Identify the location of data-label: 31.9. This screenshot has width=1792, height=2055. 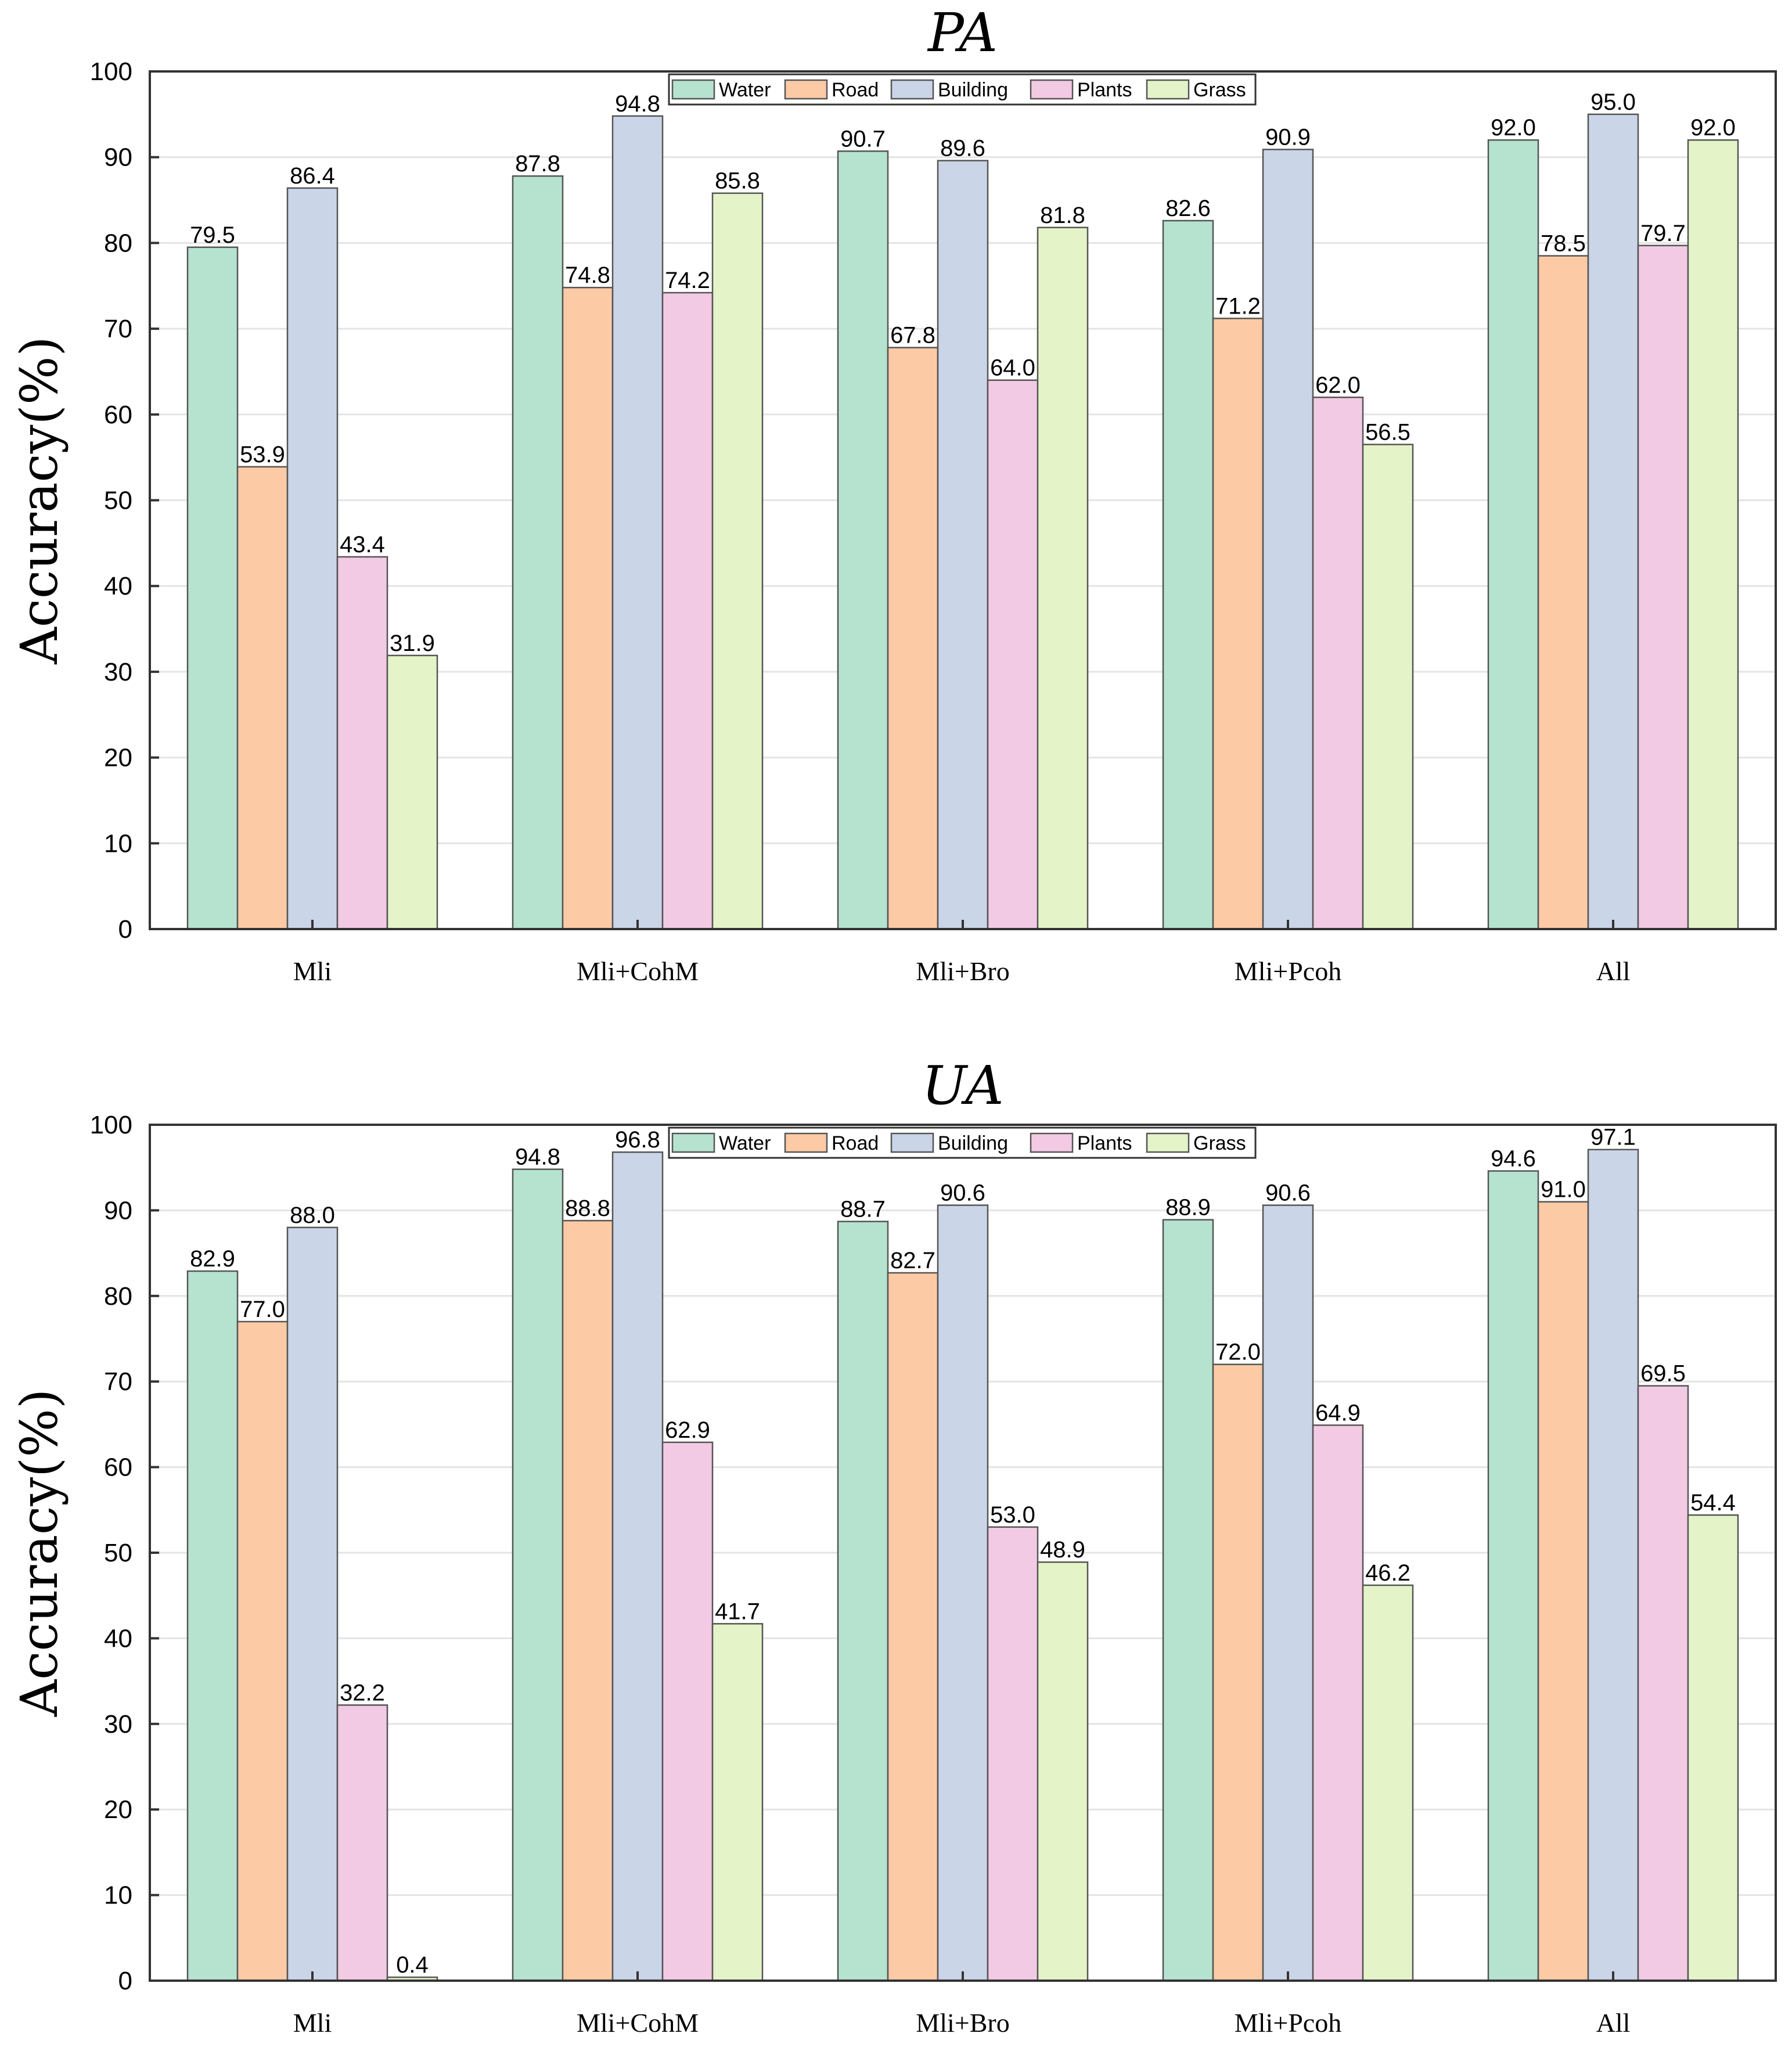
(412, 643).